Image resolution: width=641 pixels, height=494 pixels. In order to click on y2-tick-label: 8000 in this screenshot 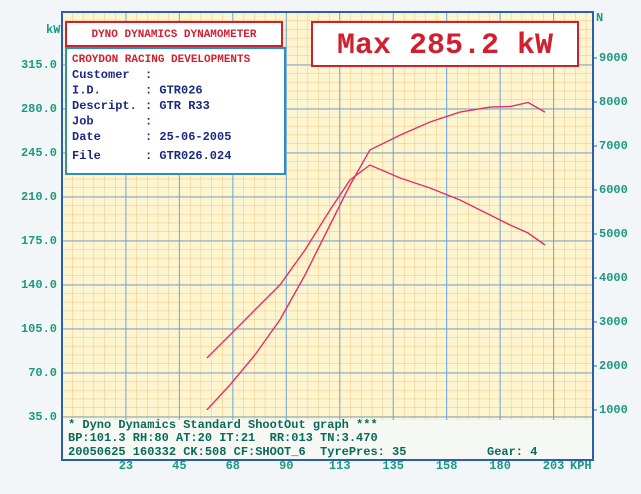, I will do `click(613, 102)`.